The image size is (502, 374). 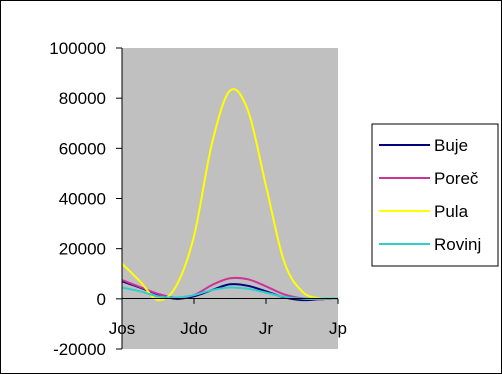 What do you see at coordinates (101, 299) in the screenshot?
I see `y-tick-label: 0` at bounding box center [101, 299].